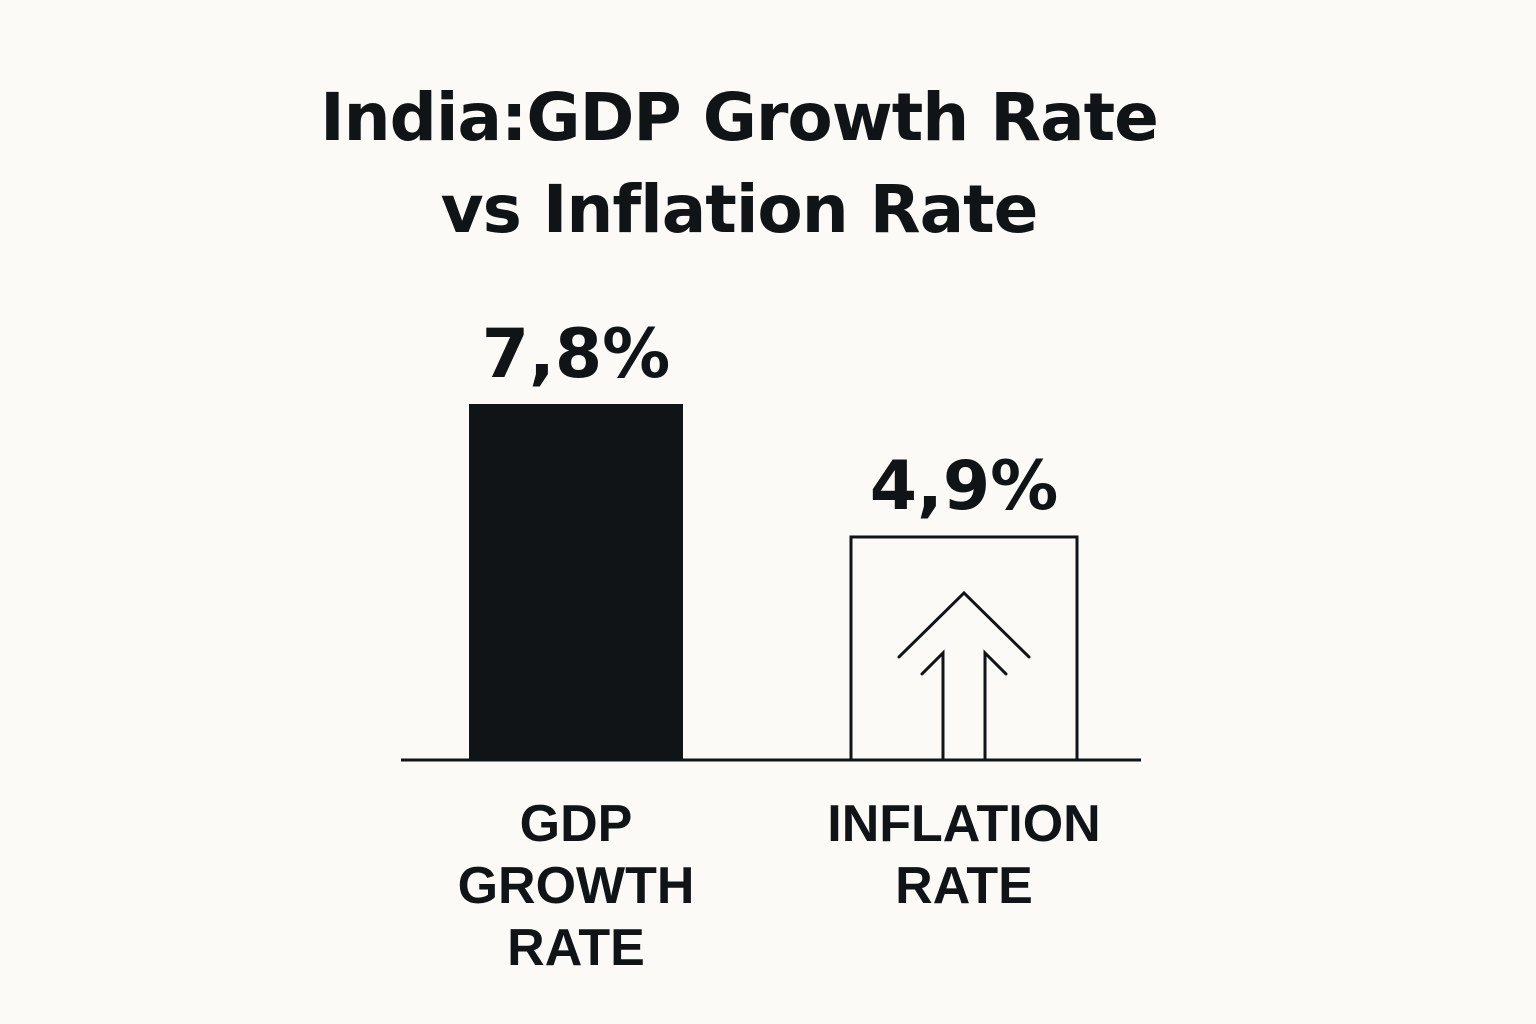 This screenshot has height=1024, width=1536. Describe the element at coordinates (576, 886) in the screenshot. I see `category-label-0: GDP GROWTH RATE` at that location.